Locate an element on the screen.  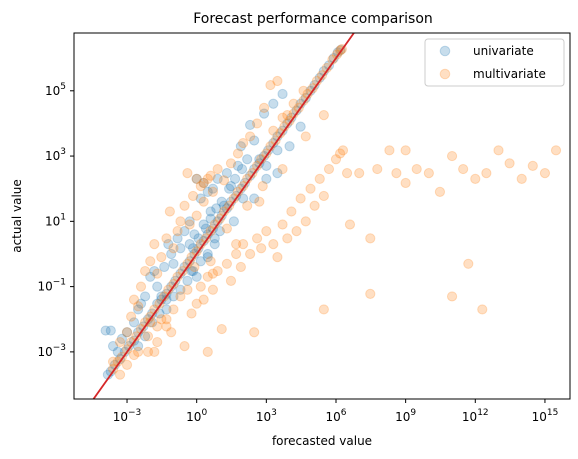
x-tick-label: 10⁹ is located at coordinates (405, 416).